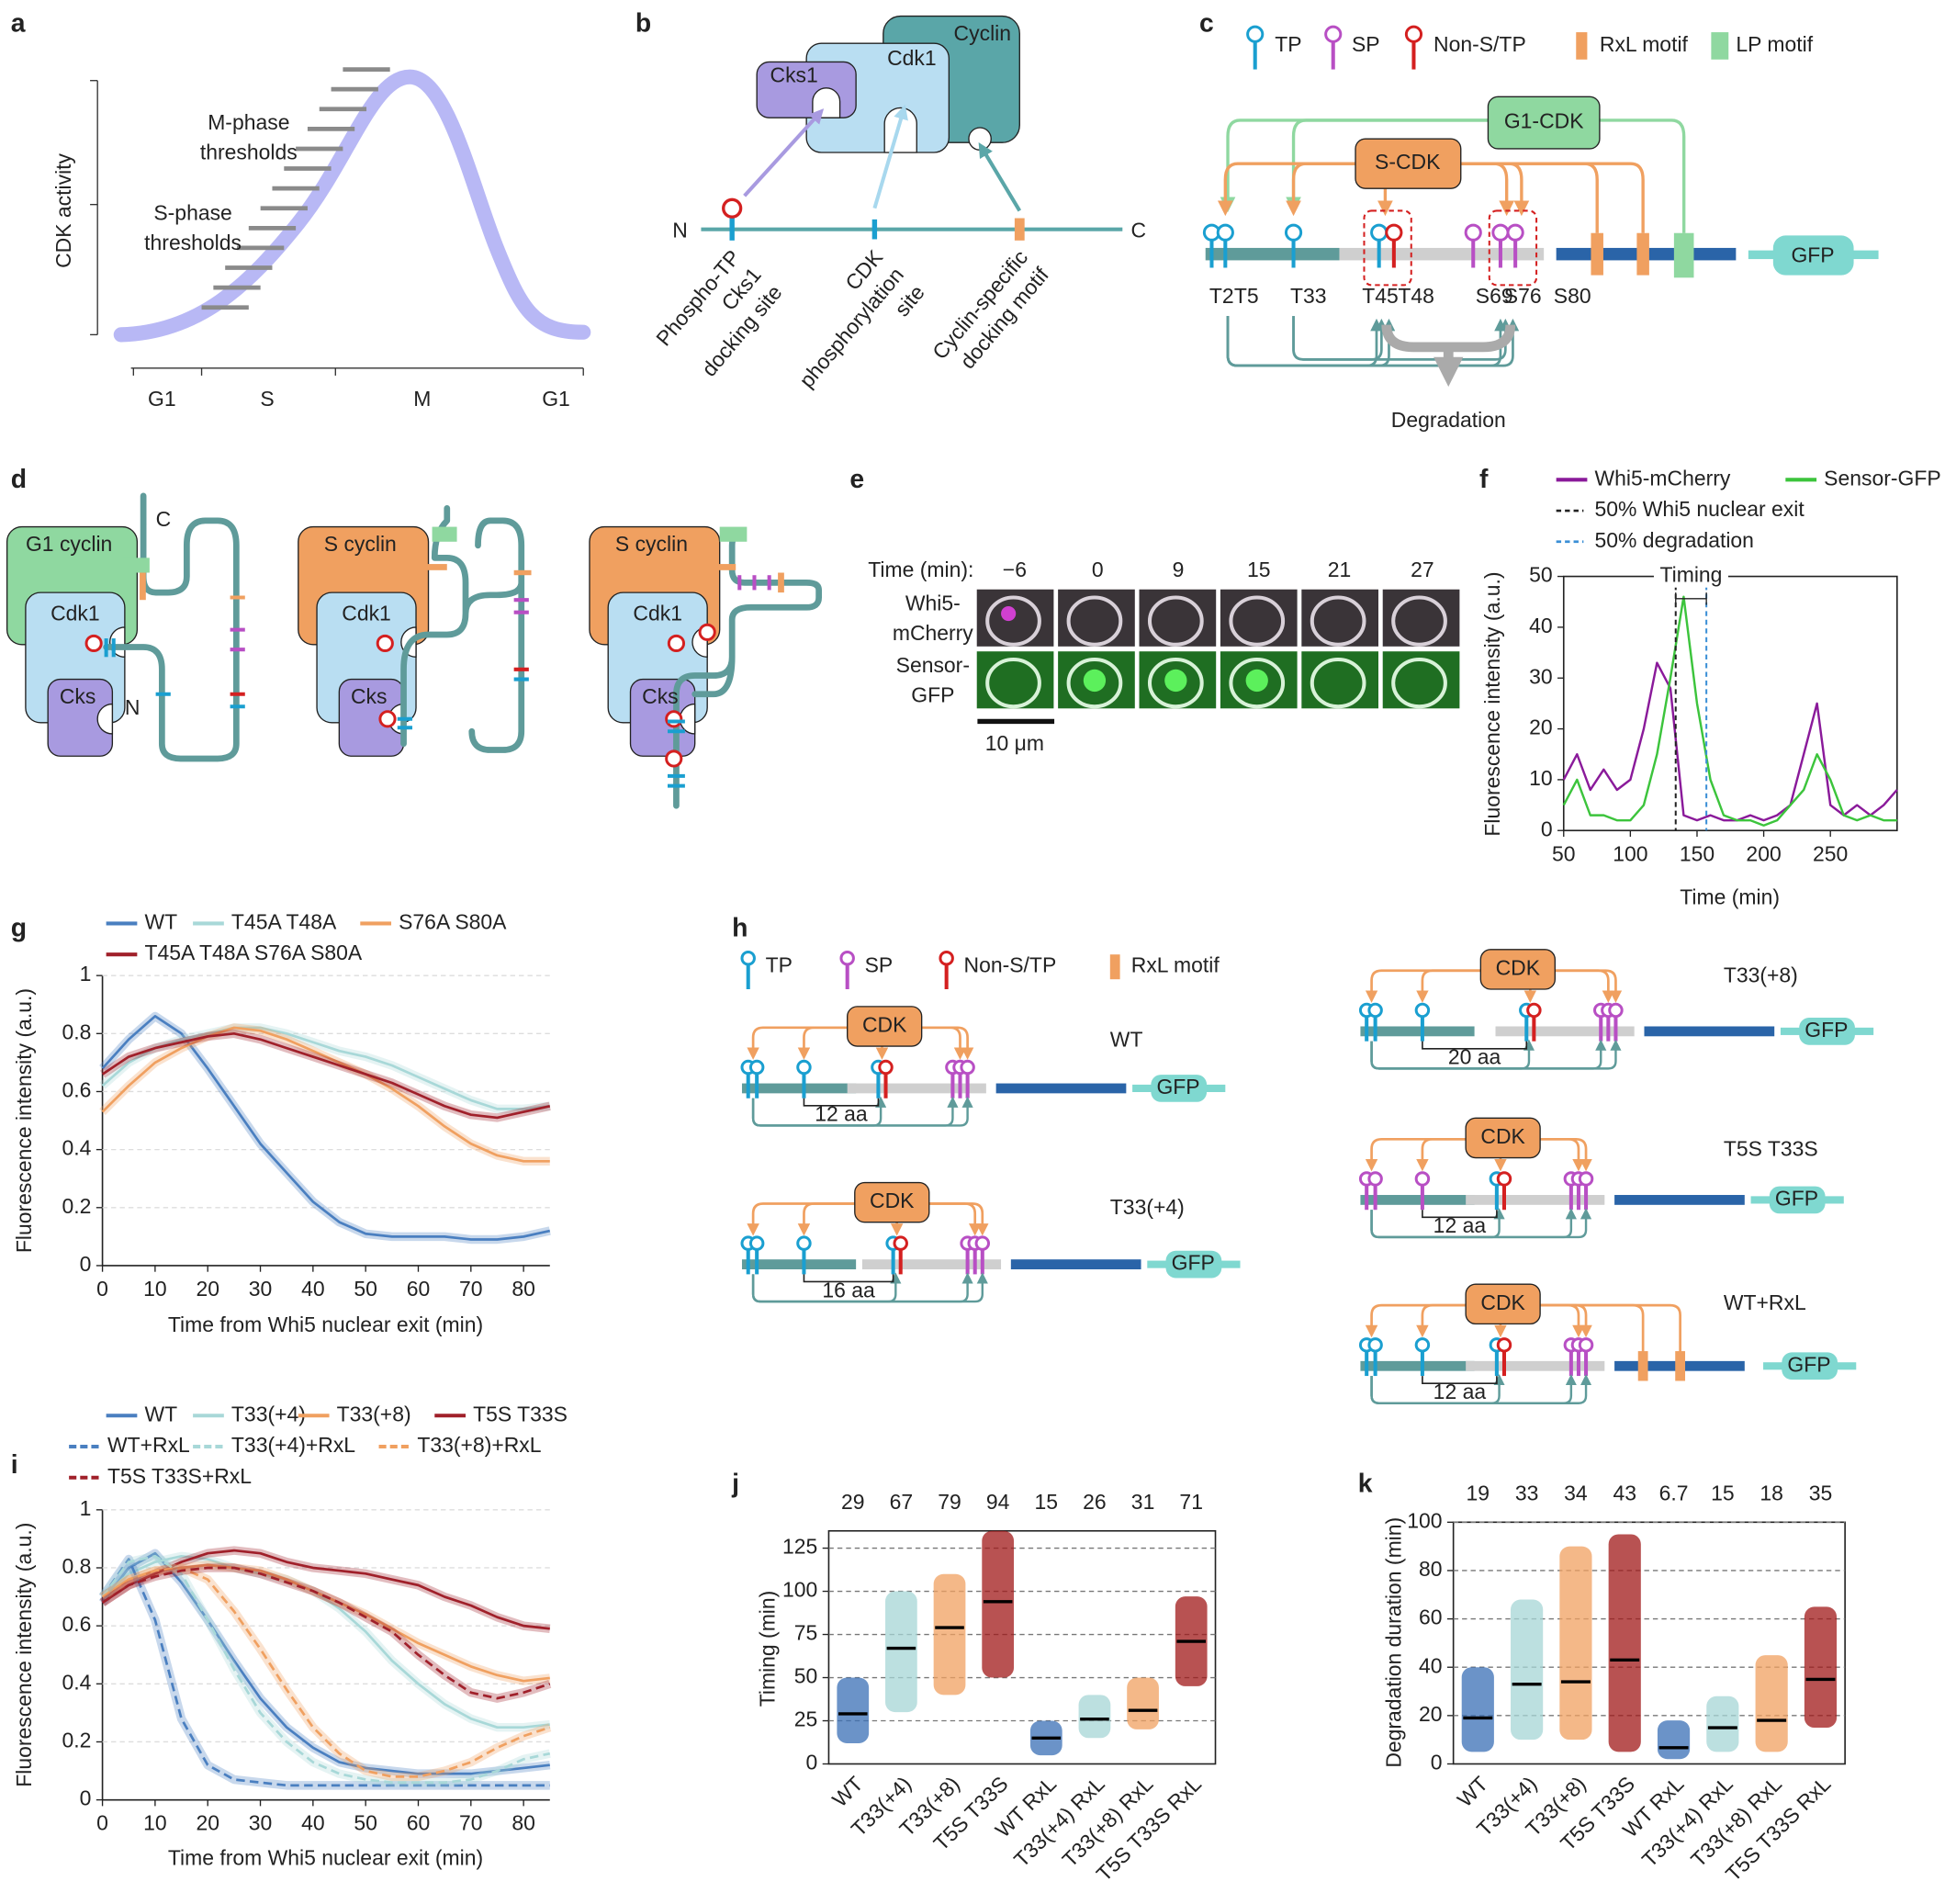 The image size is (1945, 1904). Describe the element at coordinates (1259, 569) in the screenshot. I see `time-value: 15` at that location.